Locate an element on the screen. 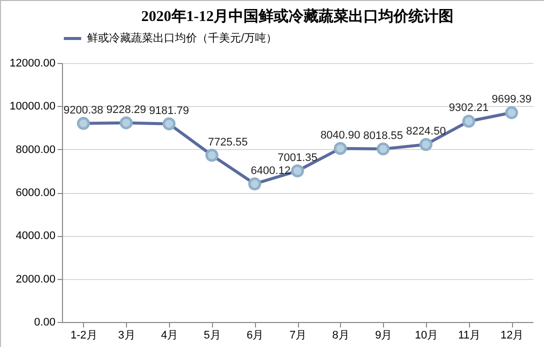  x-tick-label: 5月 is located at coordinates (212, 336).